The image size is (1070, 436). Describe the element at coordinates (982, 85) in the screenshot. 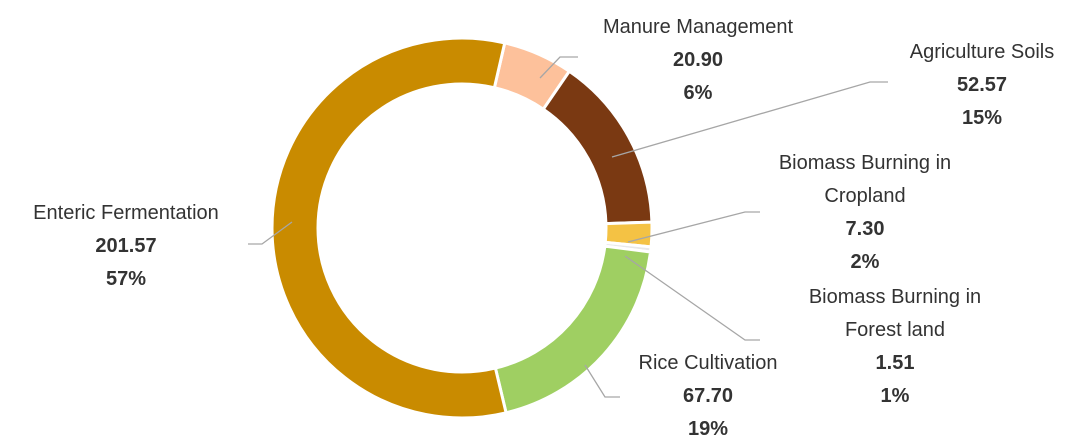

I see `label-value: 52.57` at that location.